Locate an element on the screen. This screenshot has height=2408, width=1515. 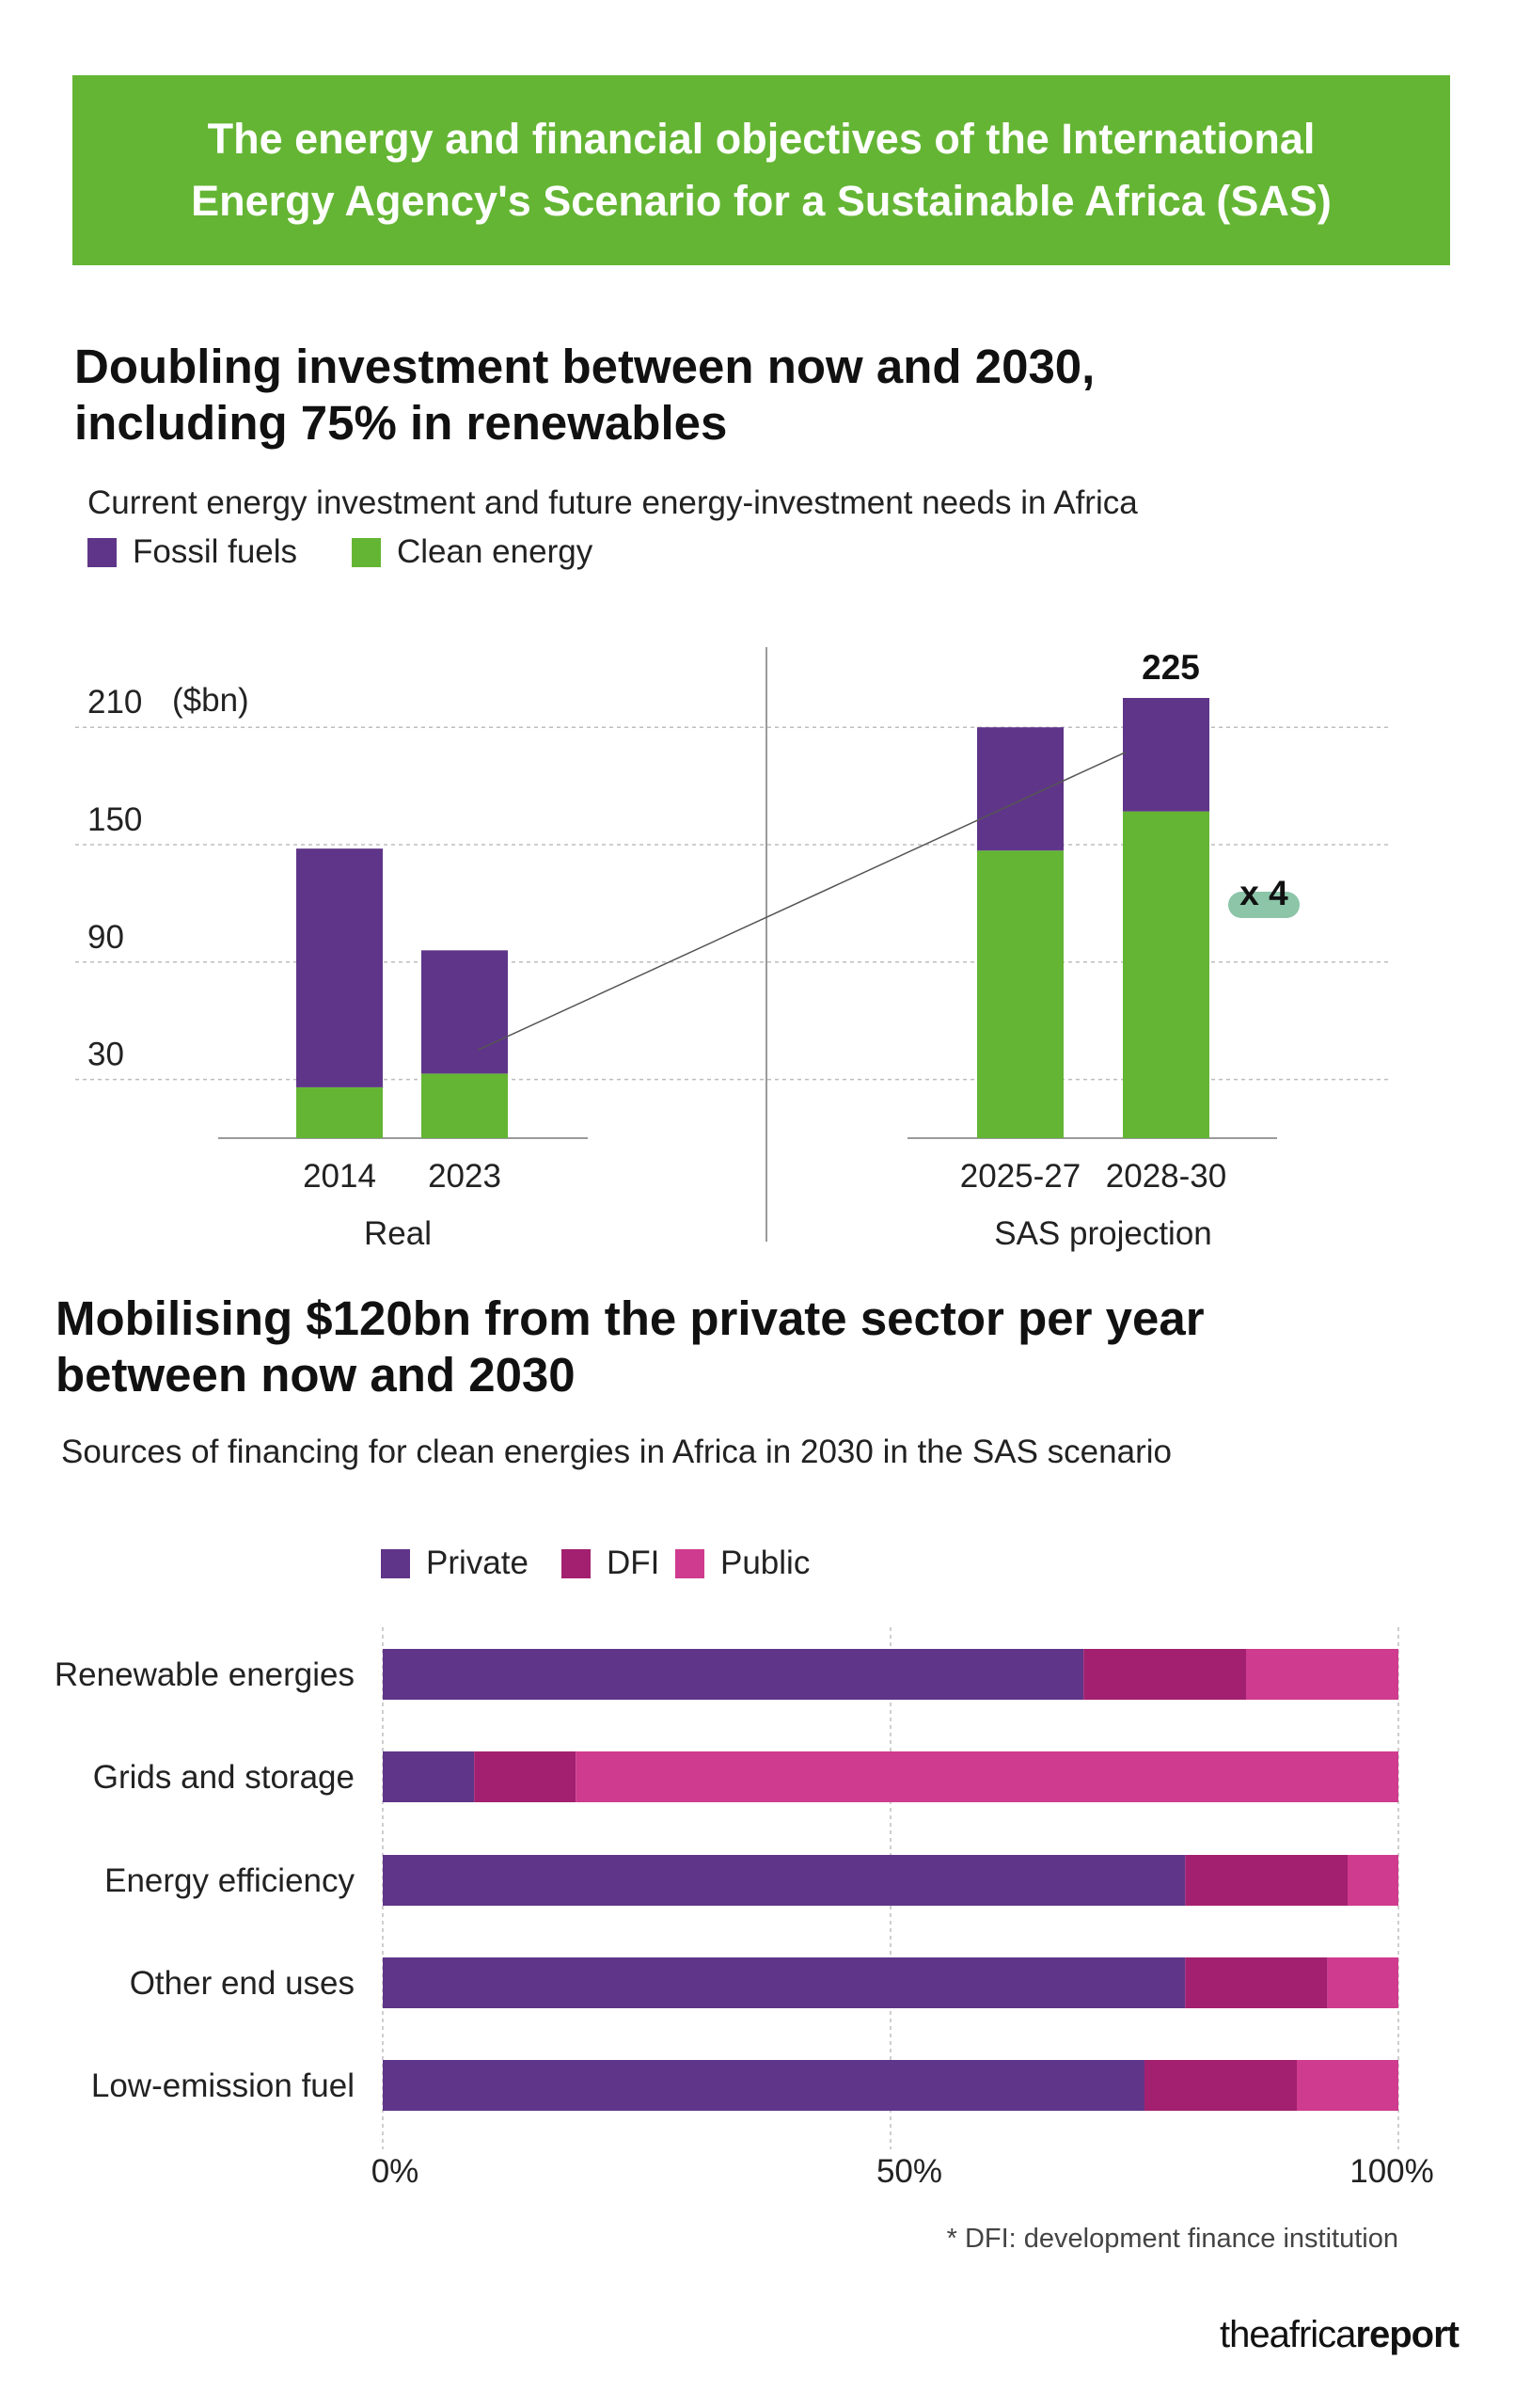
legend-label-dfi: DFI is located at coordinates (633, 1563).